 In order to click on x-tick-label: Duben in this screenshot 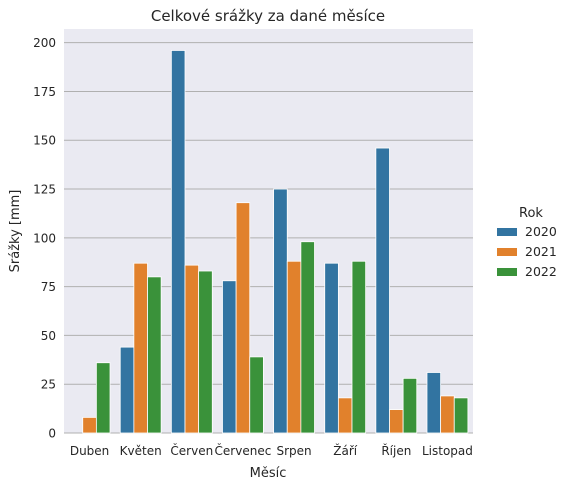, I will do `click(89, 451)`.